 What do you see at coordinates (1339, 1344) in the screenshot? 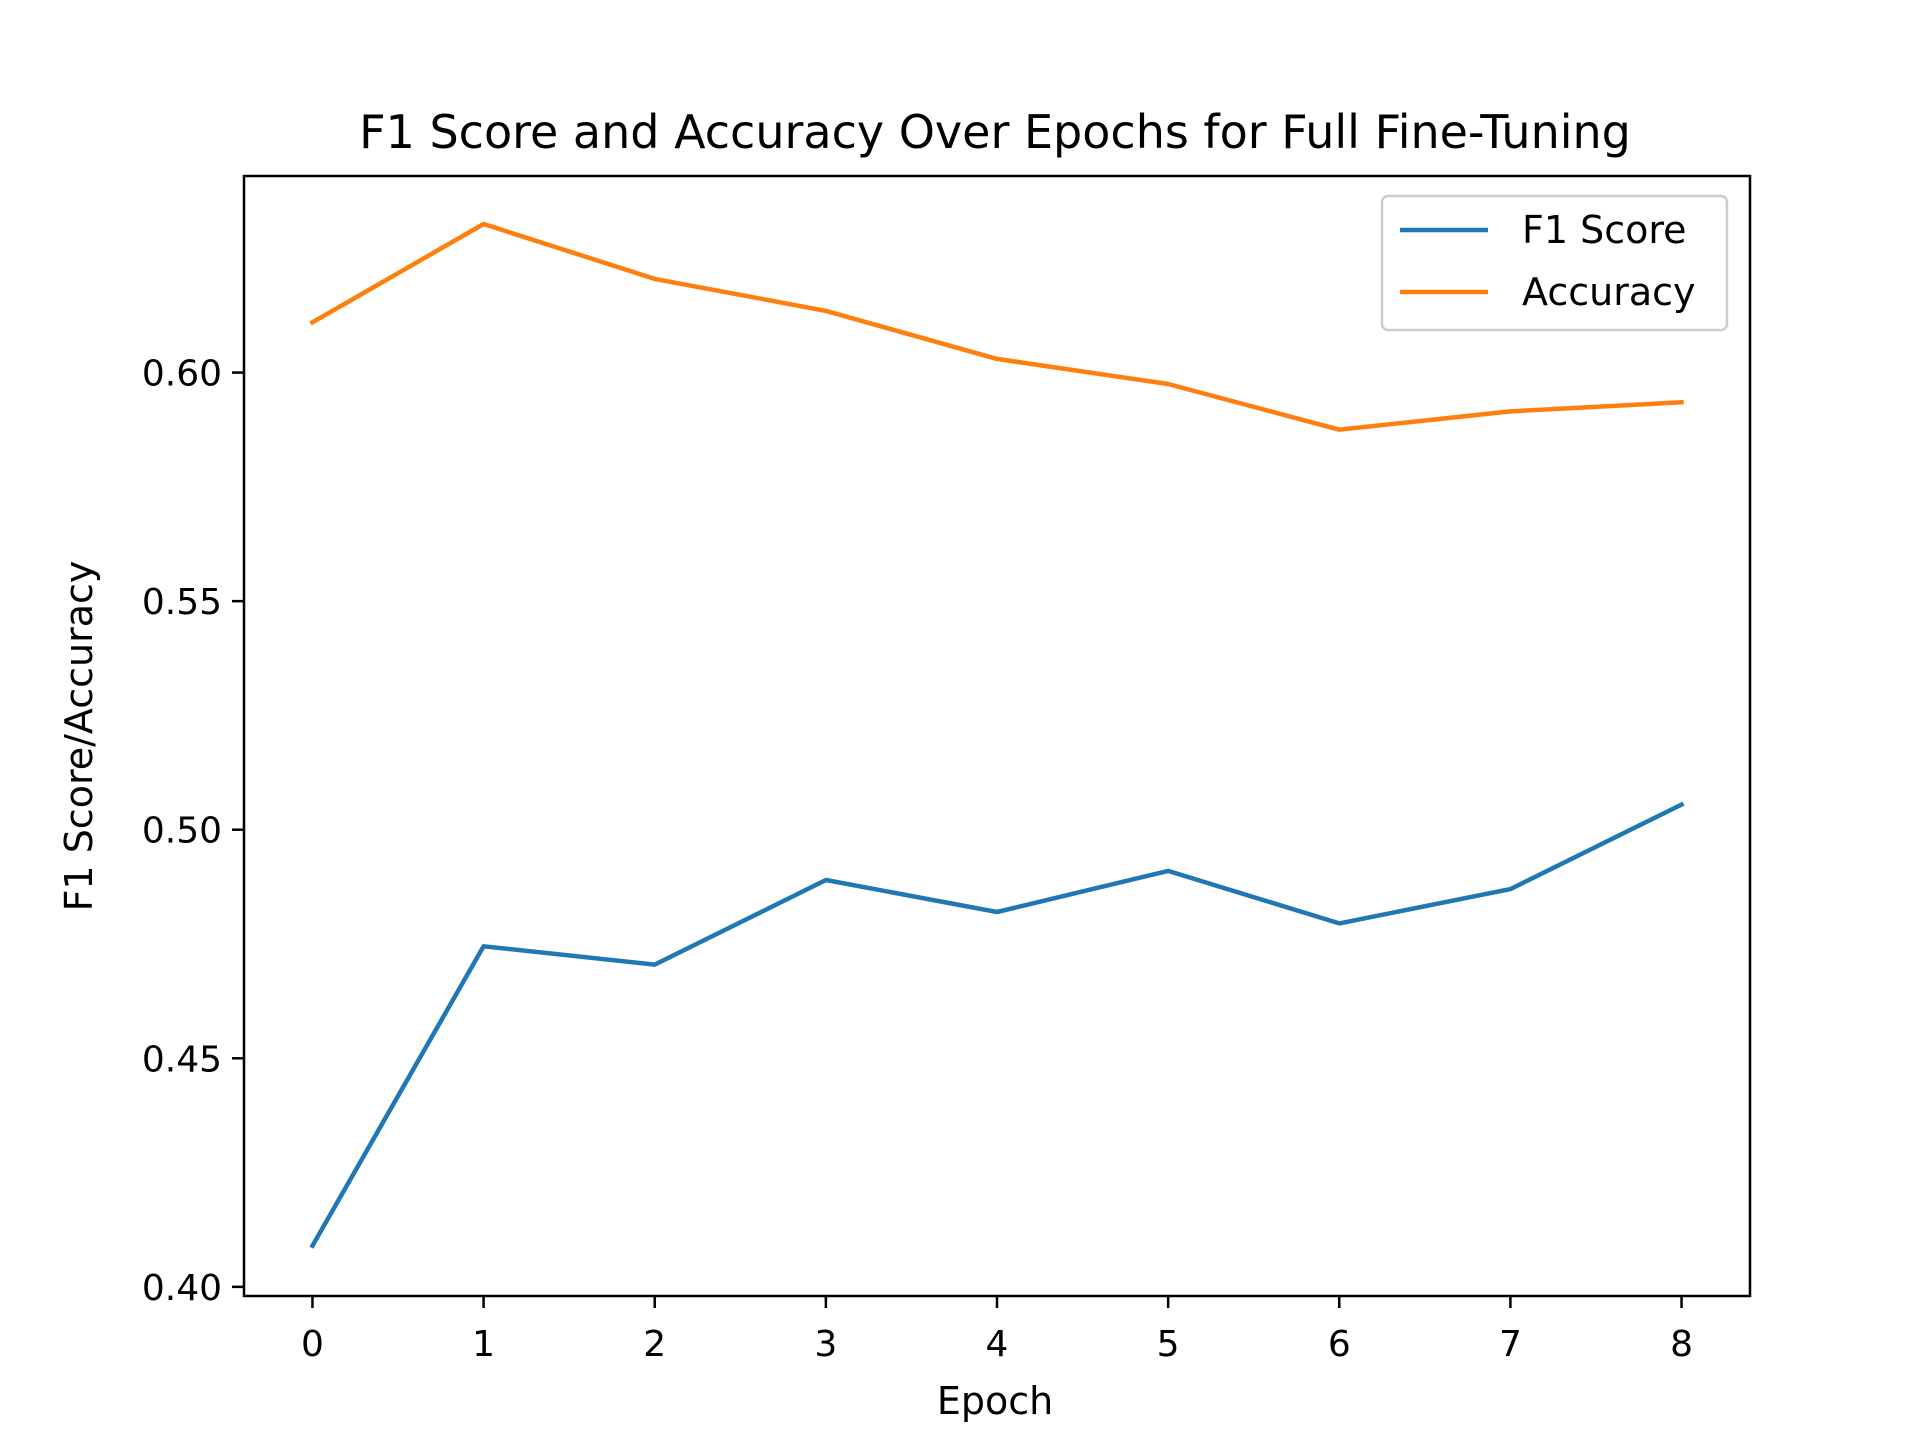
I see `x-tick-label: 6` at bounding box center [1339, 1344].